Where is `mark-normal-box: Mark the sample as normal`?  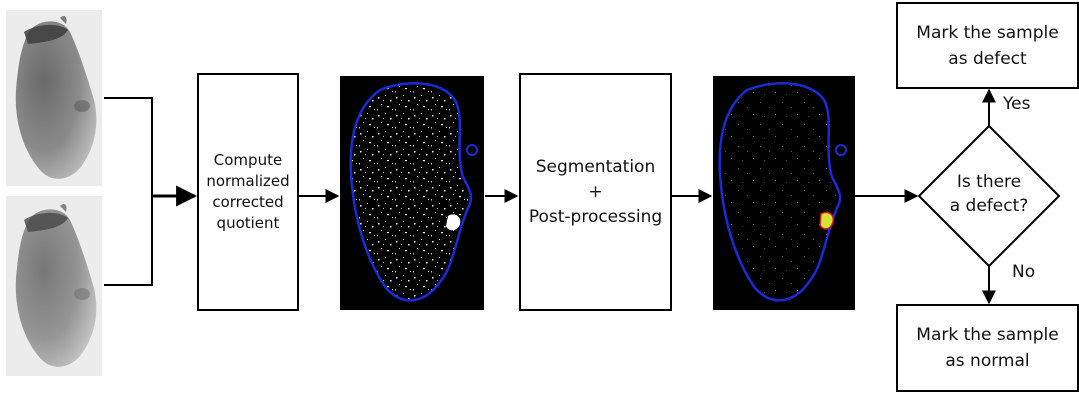 mark-normal-box: Mark the sample as normal is located at coordinates (987, 348).